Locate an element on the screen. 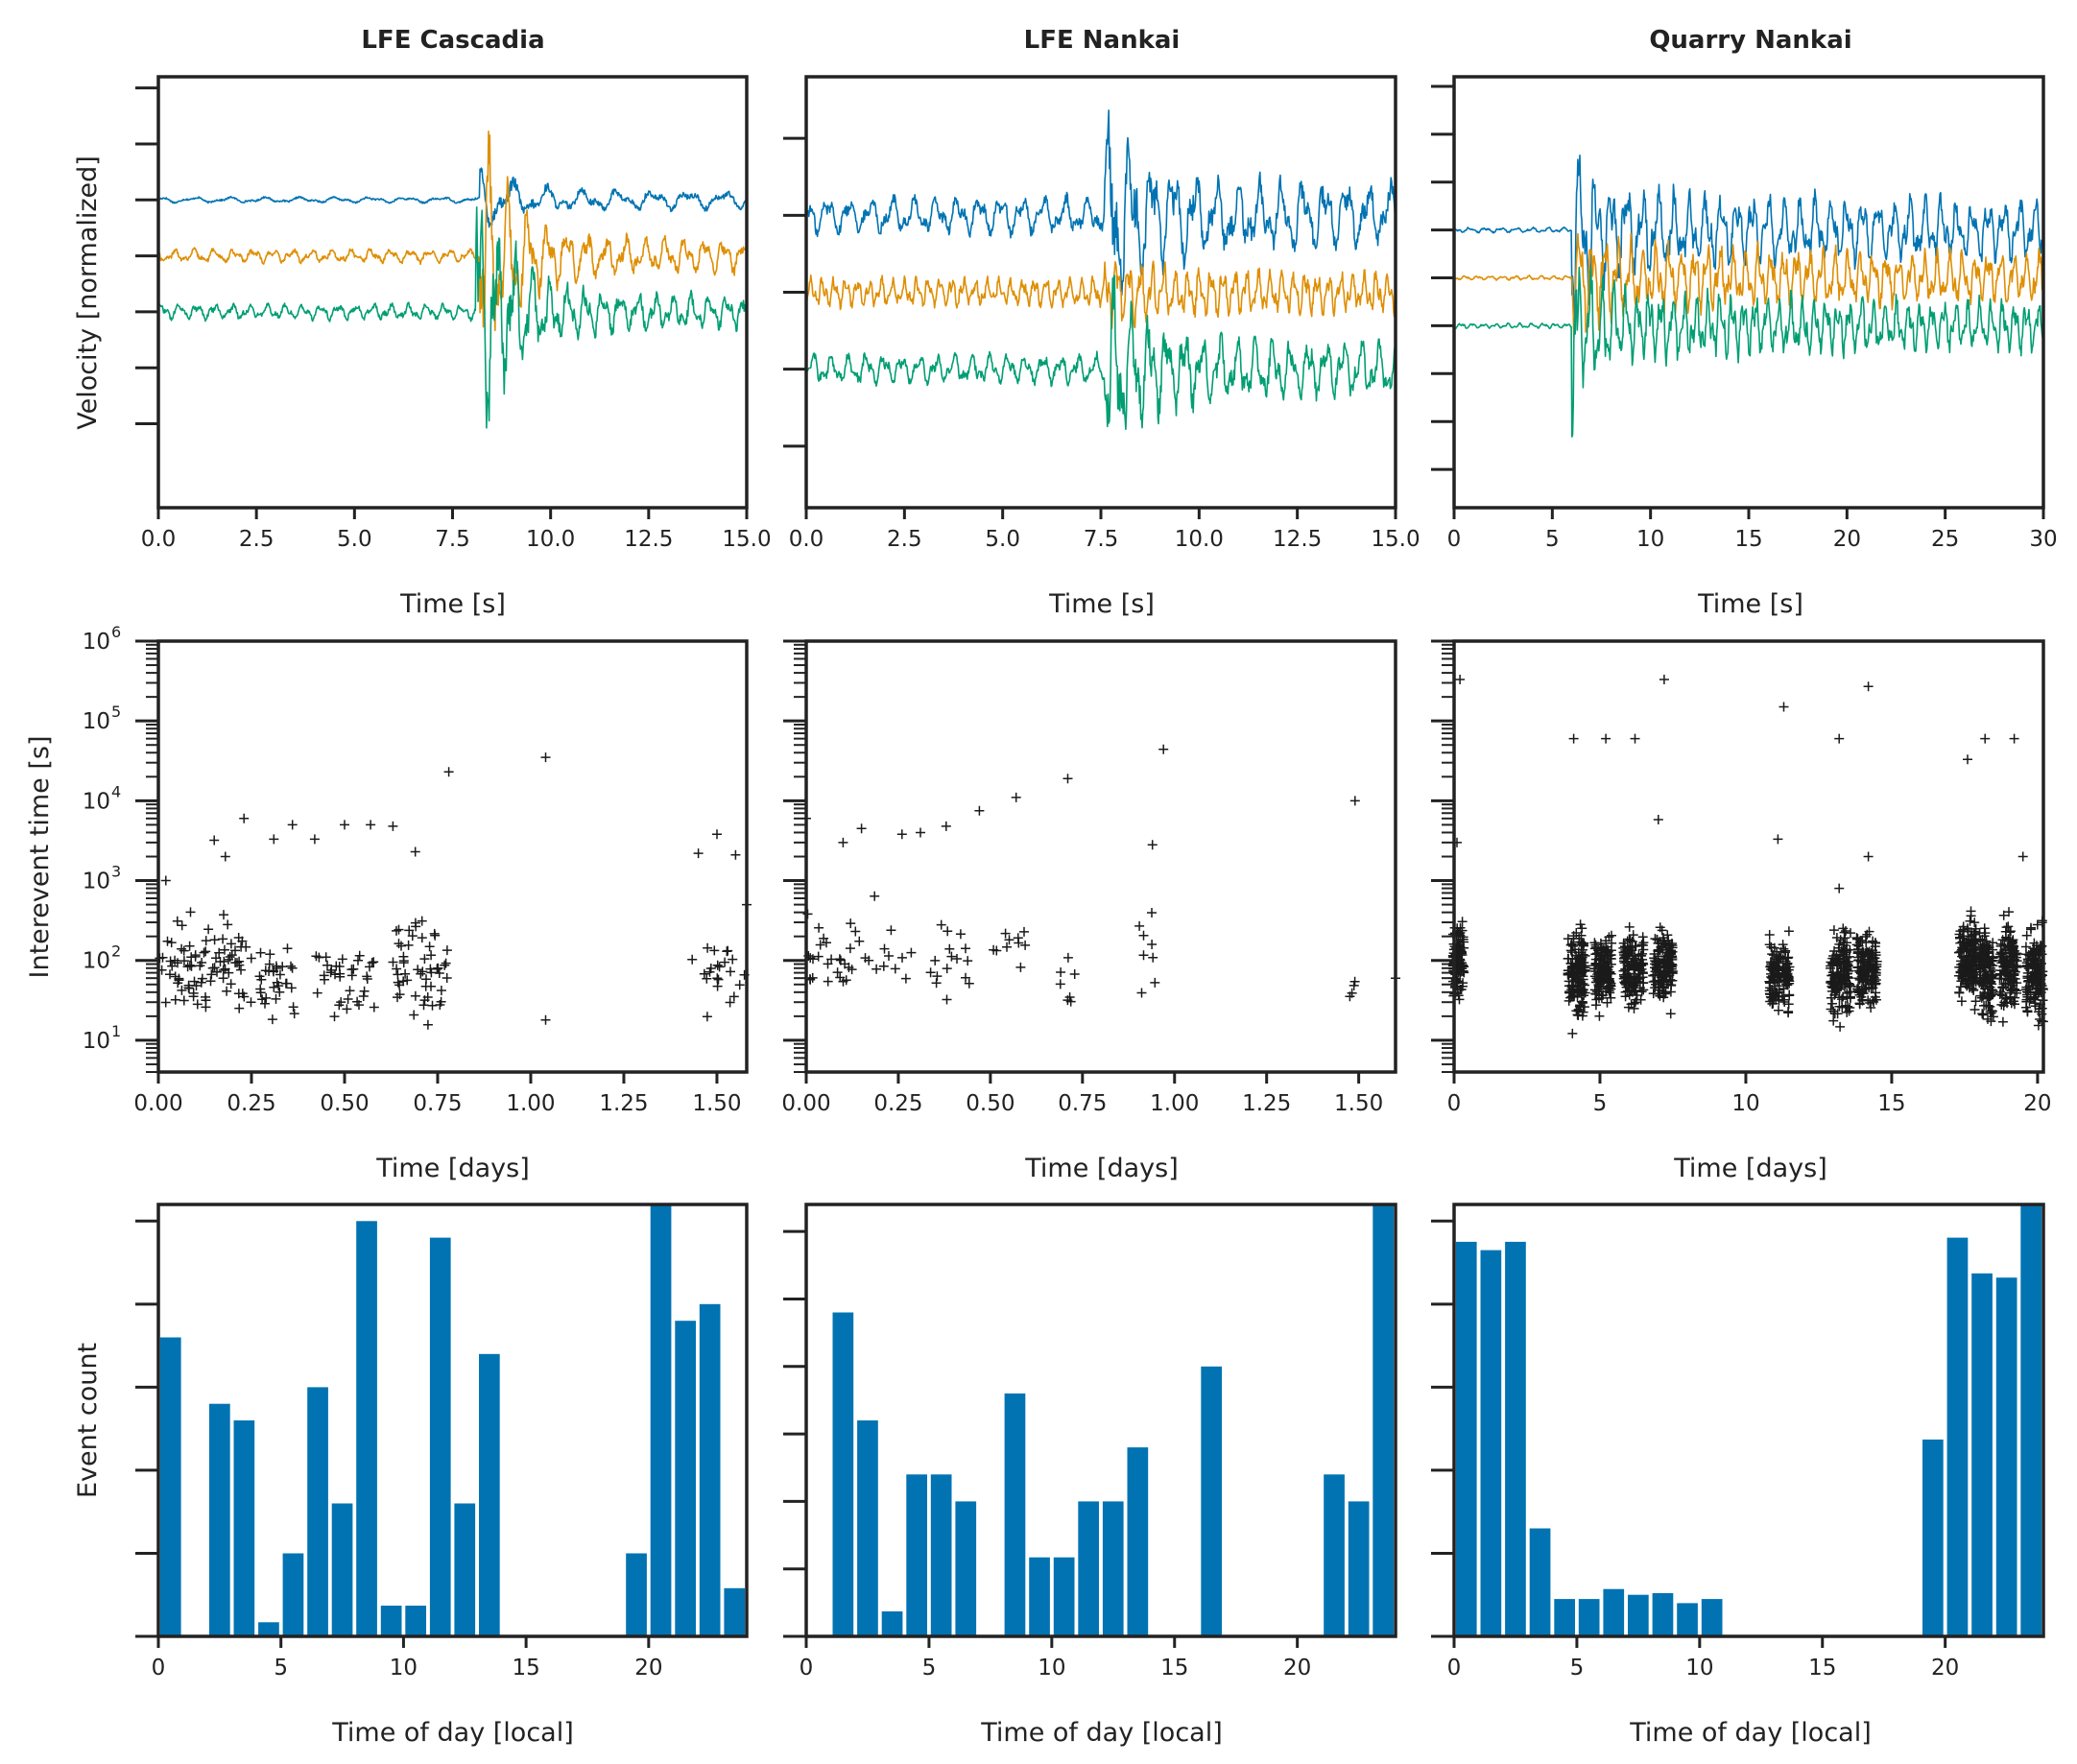 Image resolution: width=2077 pixels, height=1764 pixels. column-title-lfe-cascadia: LFE Cascadia is located at coordinates (452, 40).